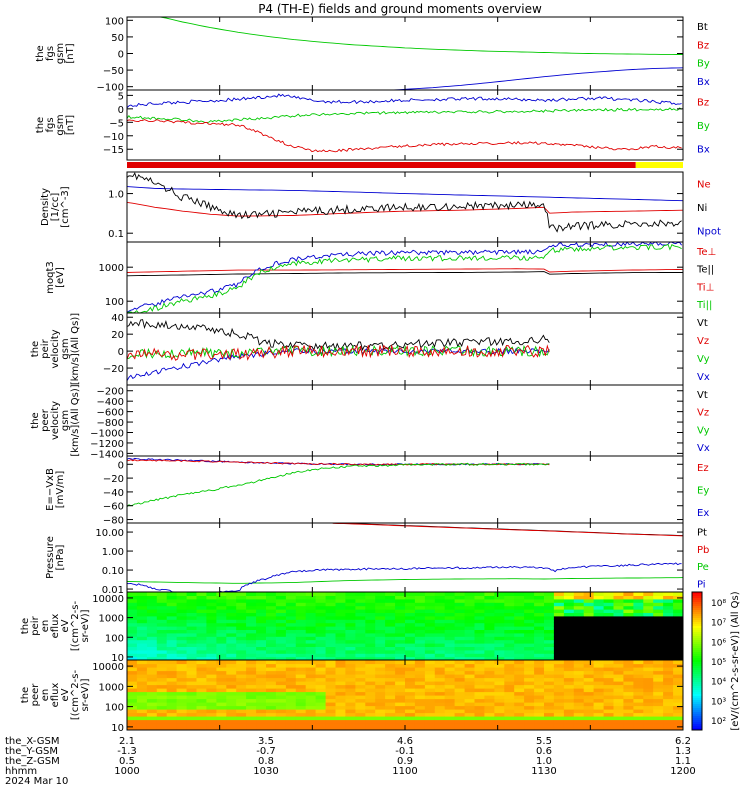 Image resolution: width=750 pixels, height=804 pixels. What do you see at coordinates (50, 53) in the screenshot?
I see `y-axis-label: fgs` at bounding box center [50, 53].